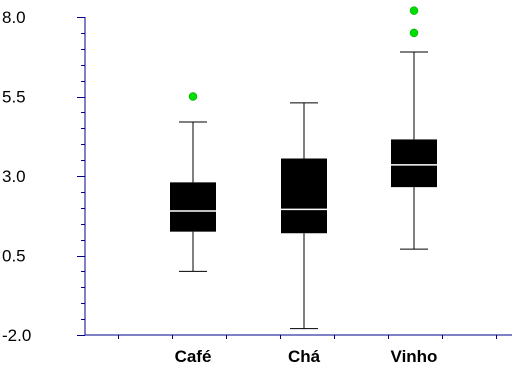  I want to click on x-category-label: Café, so click(193, 356).